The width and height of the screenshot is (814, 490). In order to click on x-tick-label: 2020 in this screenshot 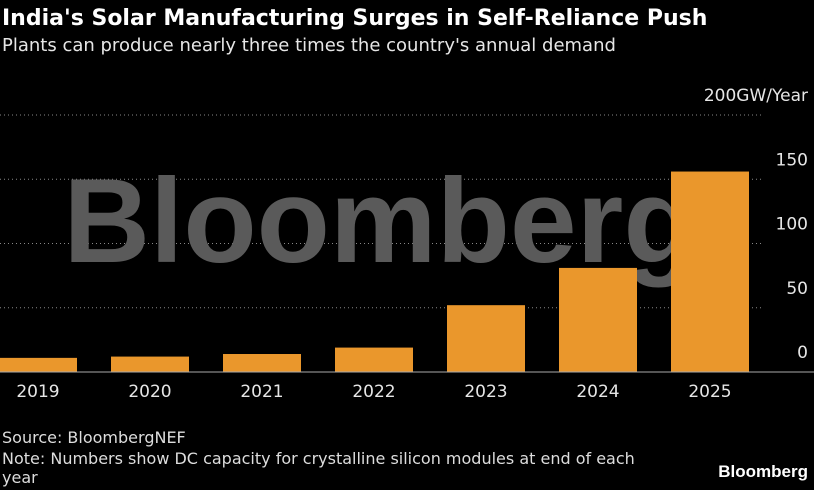, I will do `click(149, 392)`.